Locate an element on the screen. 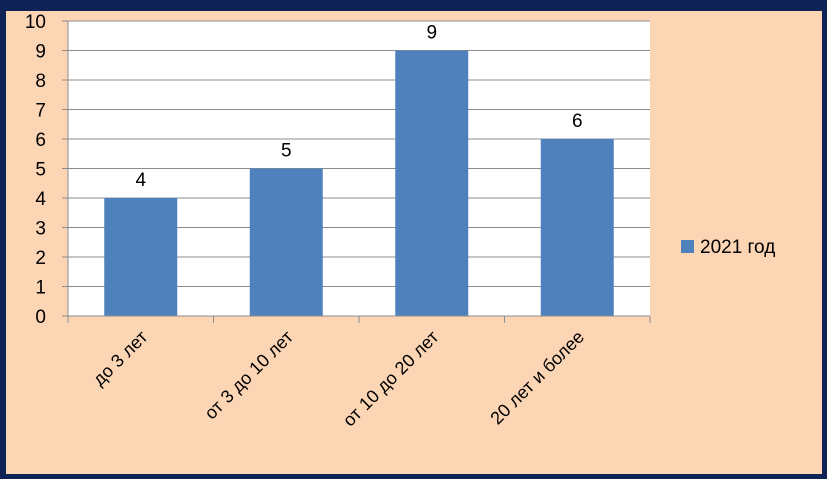 This screenshot has width=827, height=479. y-tick-label: 3 is located at coordinates (40, 229).